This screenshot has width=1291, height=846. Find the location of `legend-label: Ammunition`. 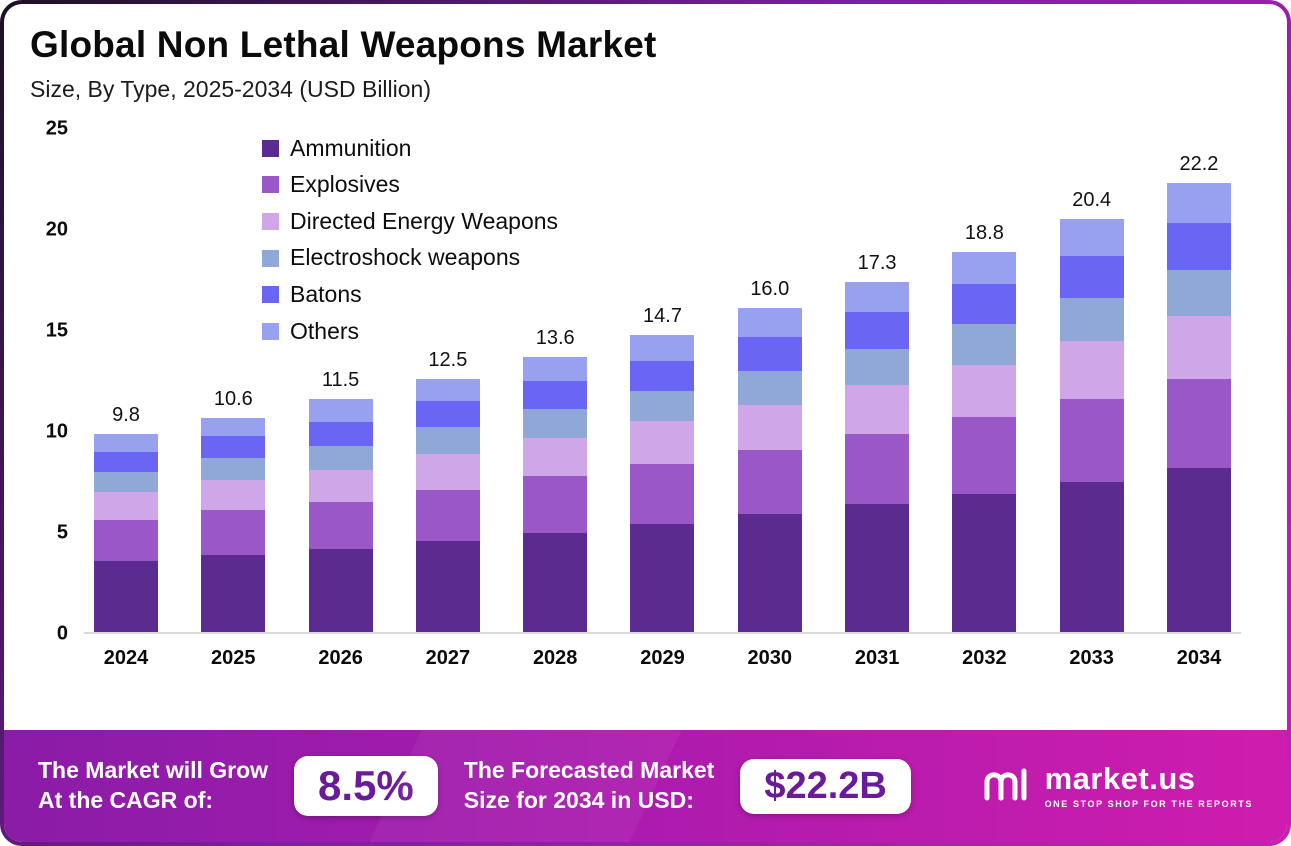

legend-label: Ammunition is located at coordinates (351, 147).